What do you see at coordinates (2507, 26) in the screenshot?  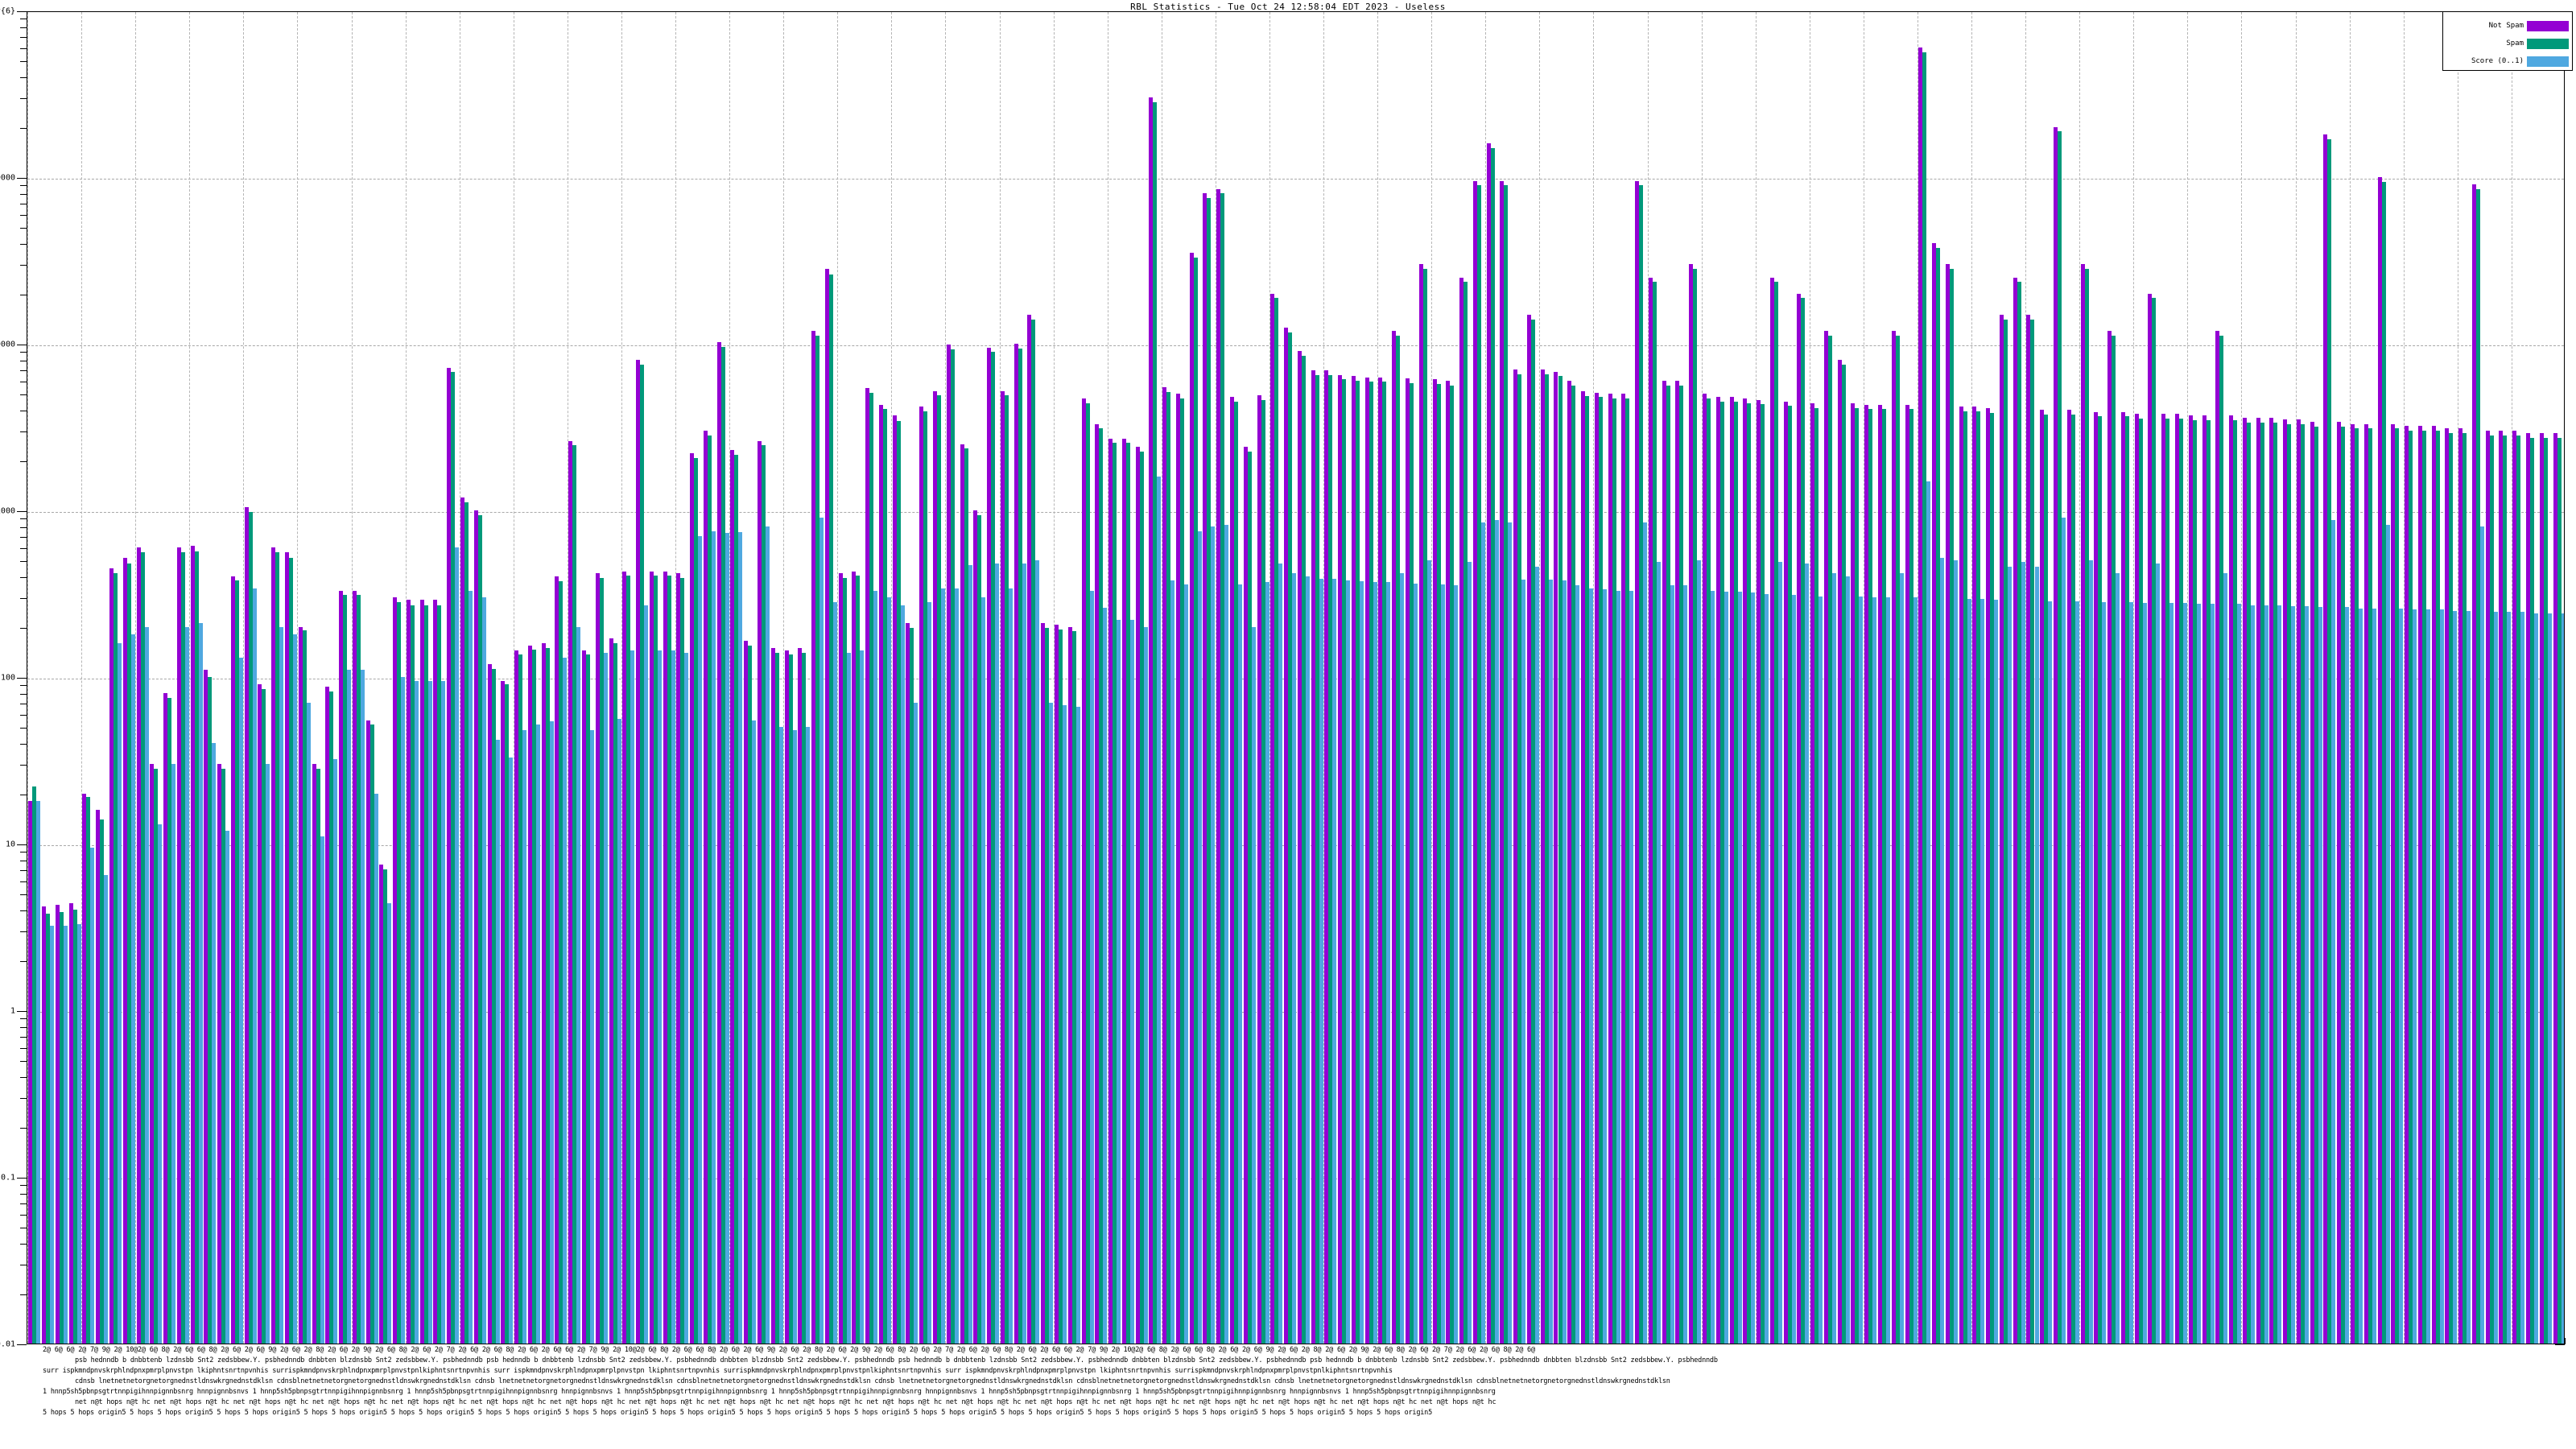 I see `legend-item: Not Spam` at bounding box center [2507, 26].